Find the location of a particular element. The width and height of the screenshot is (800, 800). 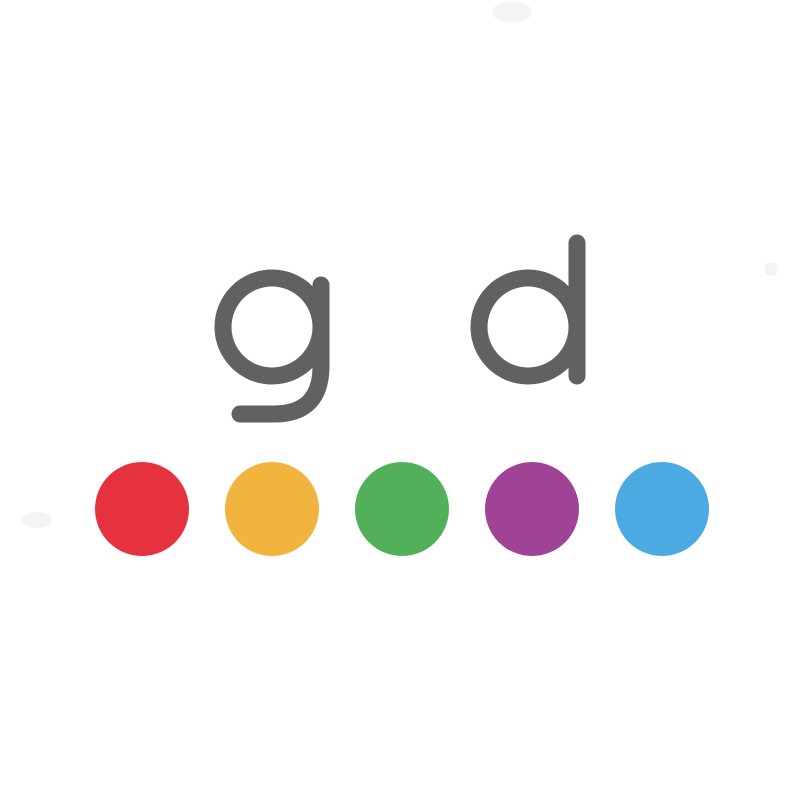

dot-blue is located at coordinates (662, 509).